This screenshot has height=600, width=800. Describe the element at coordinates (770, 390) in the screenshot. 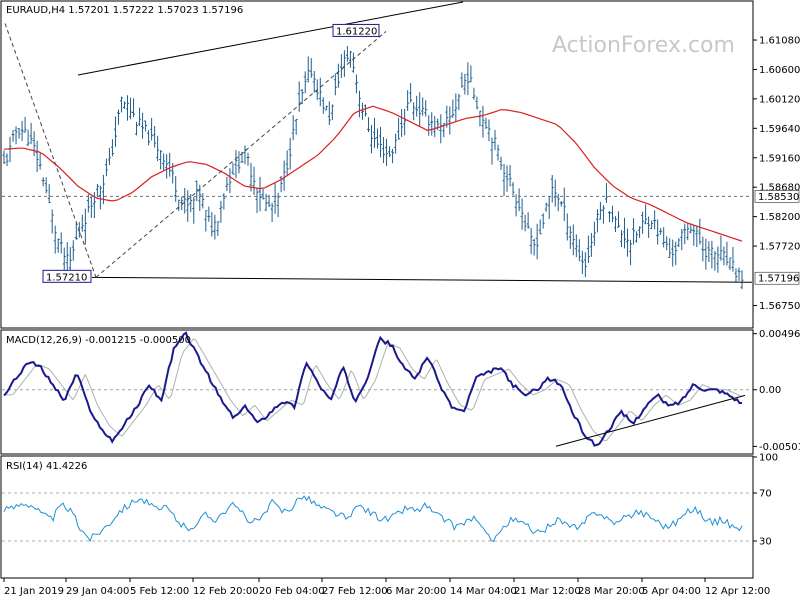

I see `macd-y-tick-label: 0.00` at that location.